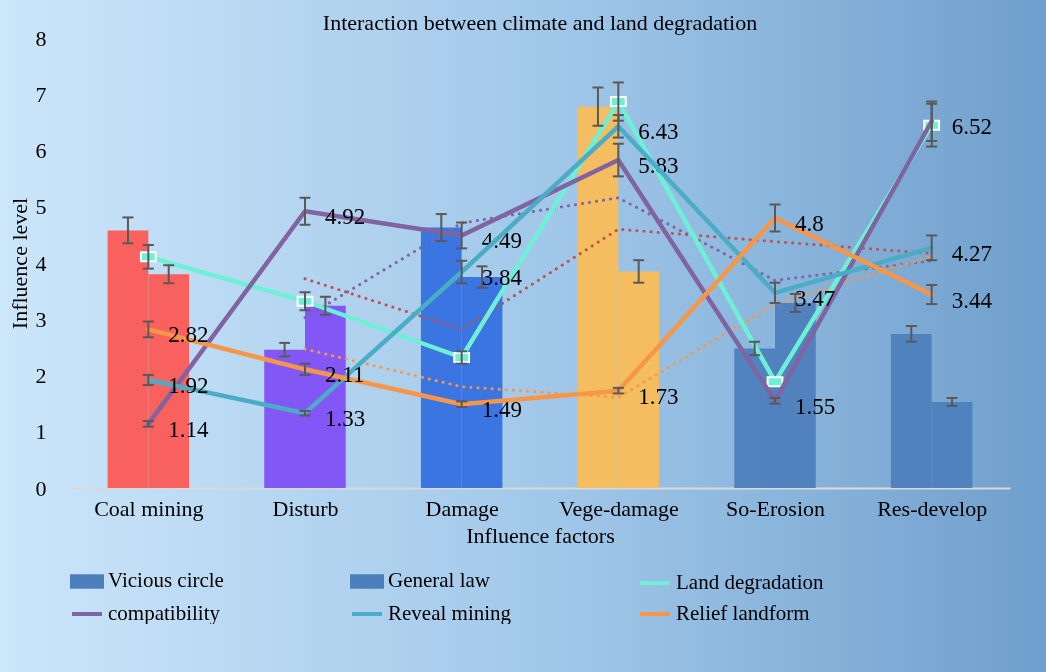 The height and width of the screenshot is (672, 1046). Describe the element at coordinates (618, 508) in the screenshot. I see `x-tick-label: Vege-damage` at that location.